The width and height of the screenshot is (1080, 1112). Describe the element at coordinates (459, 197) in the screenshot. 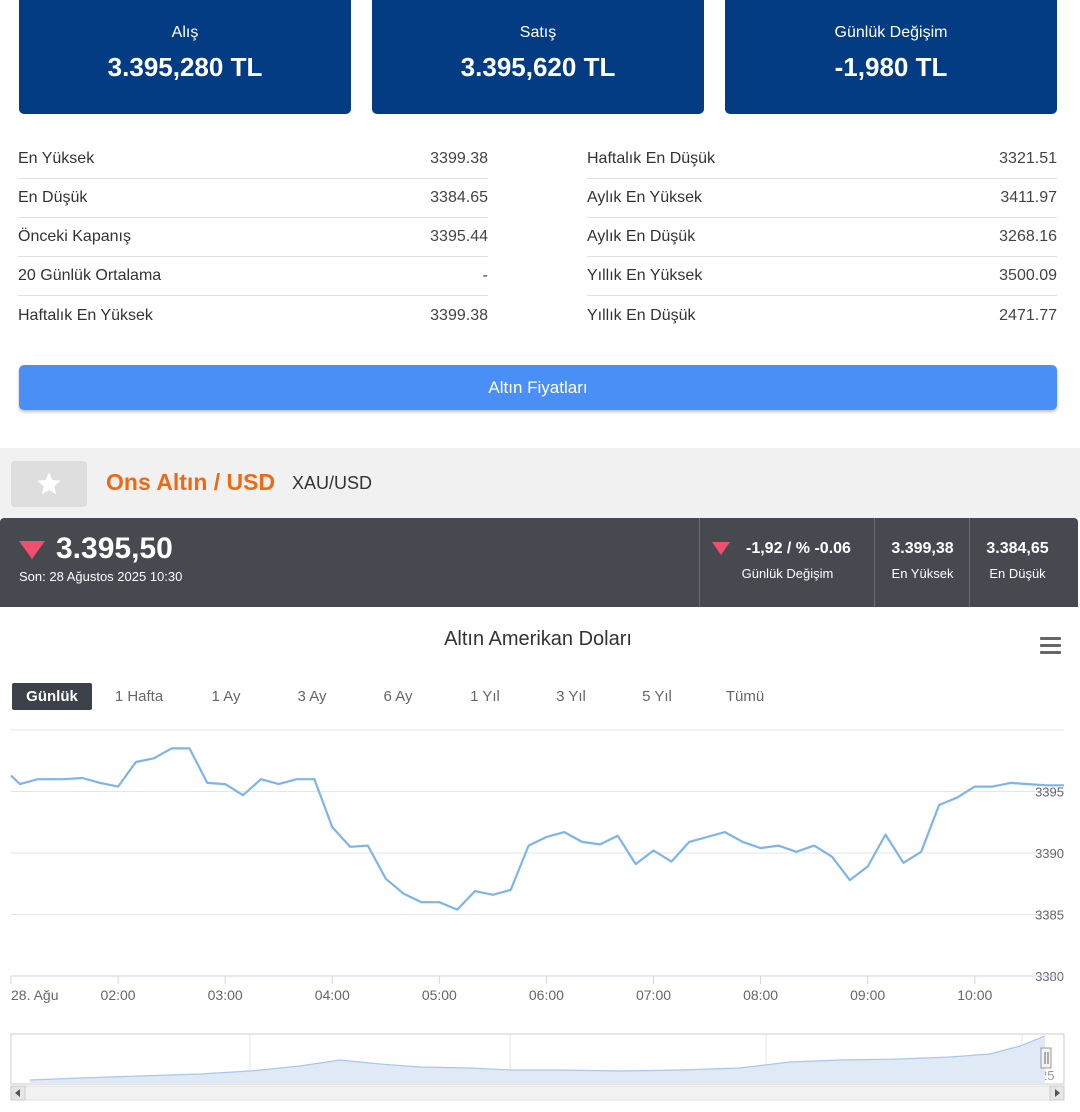

I see `stat-value: 3384.65` at that location.